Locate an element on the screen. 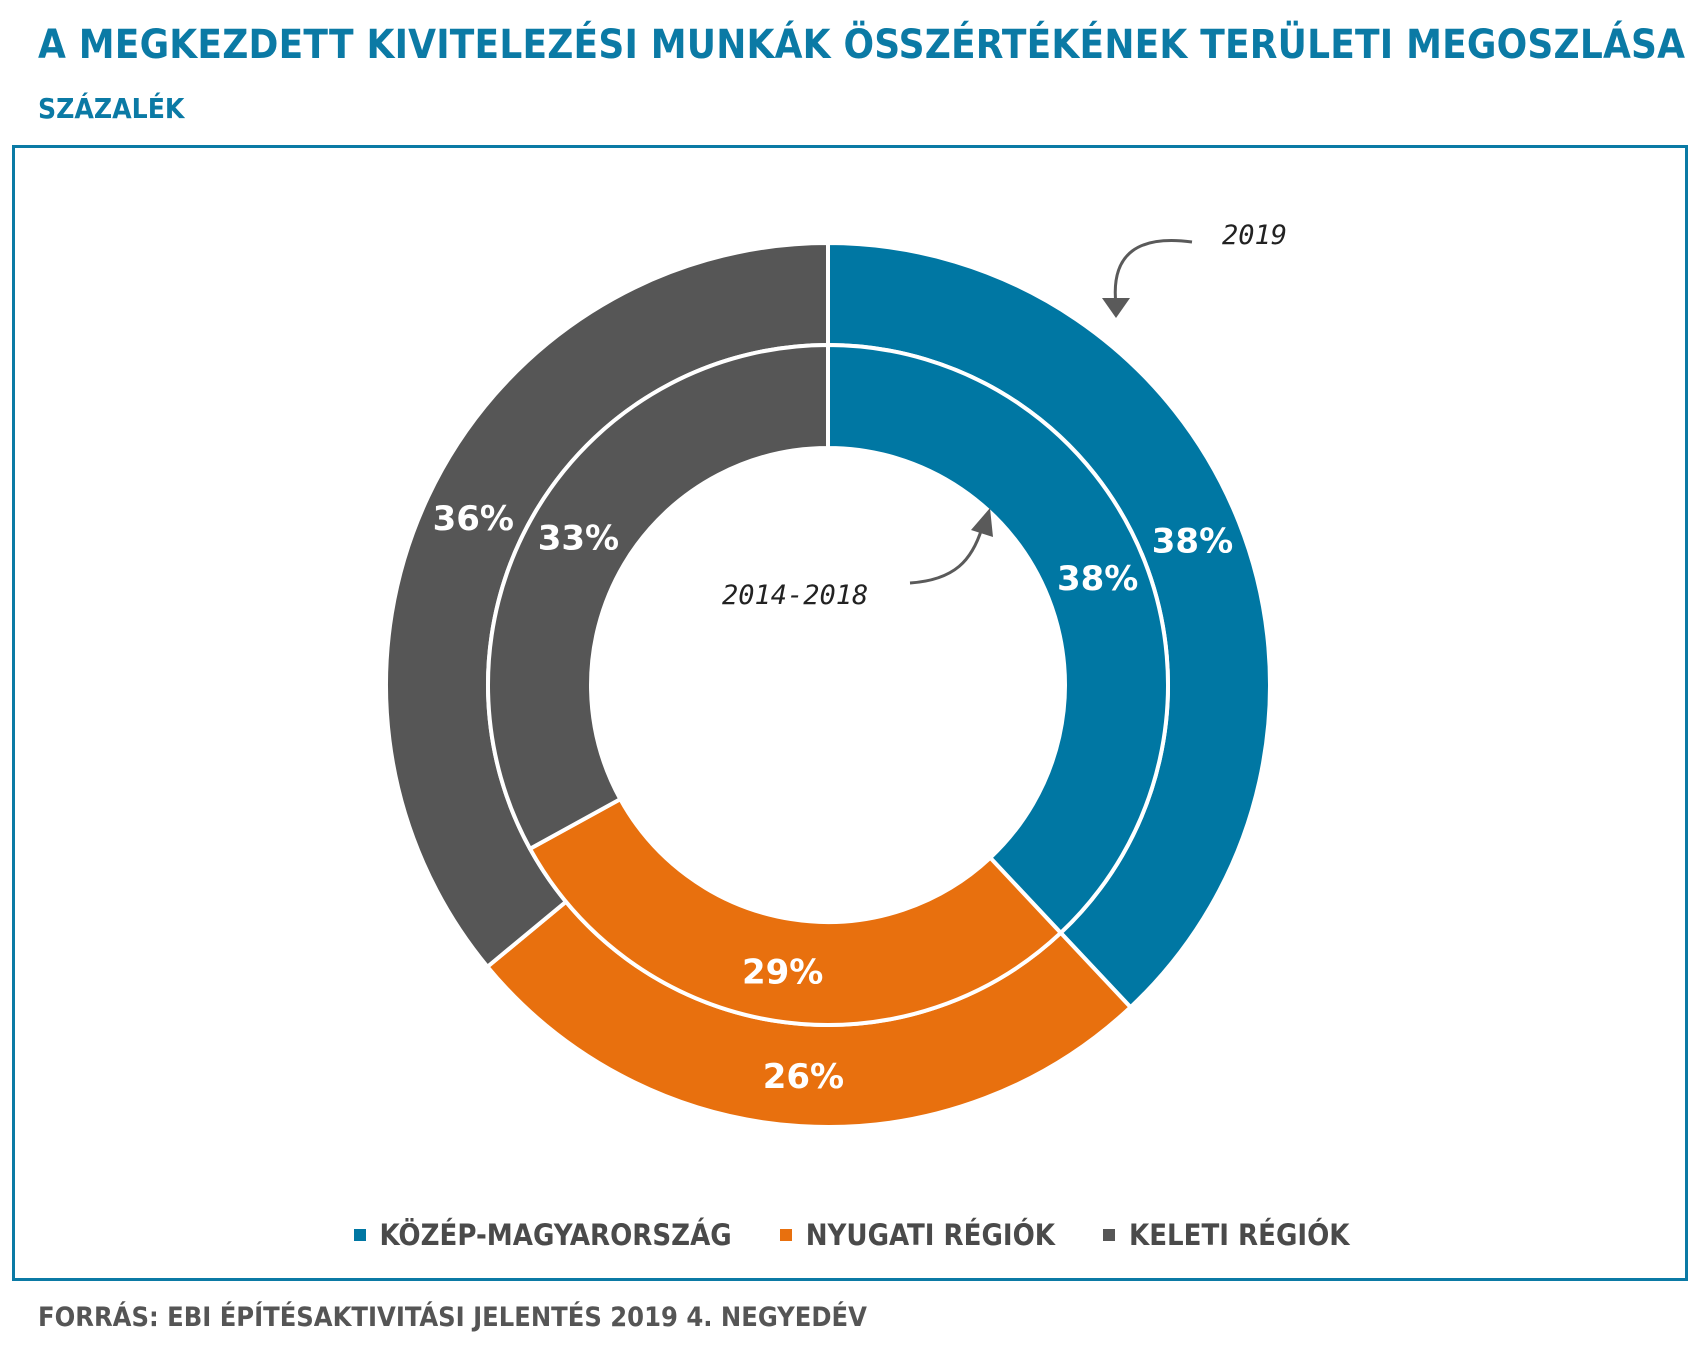 The image size is (1703, 1359). slice-label-outer-1: 26% is located at coordinates (803, 1077).